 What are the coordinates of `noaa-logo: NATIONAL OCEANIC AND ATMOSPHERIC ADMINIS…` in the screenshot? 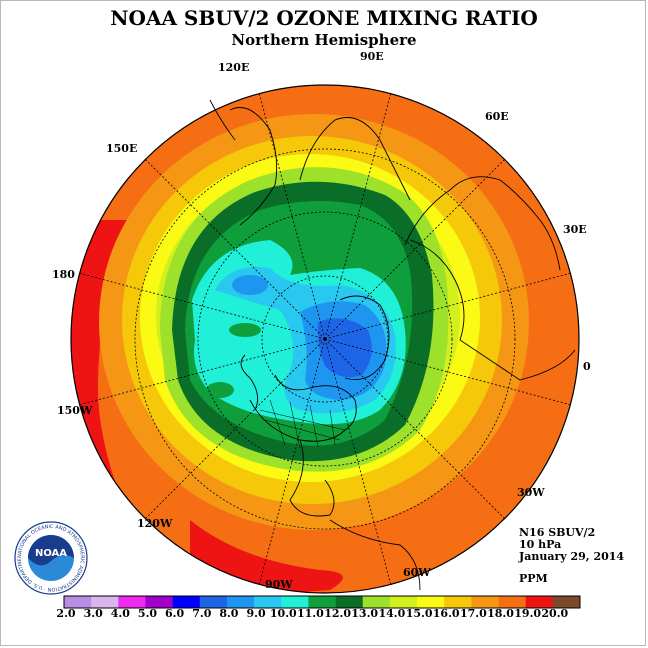 It's located at (51, 558).